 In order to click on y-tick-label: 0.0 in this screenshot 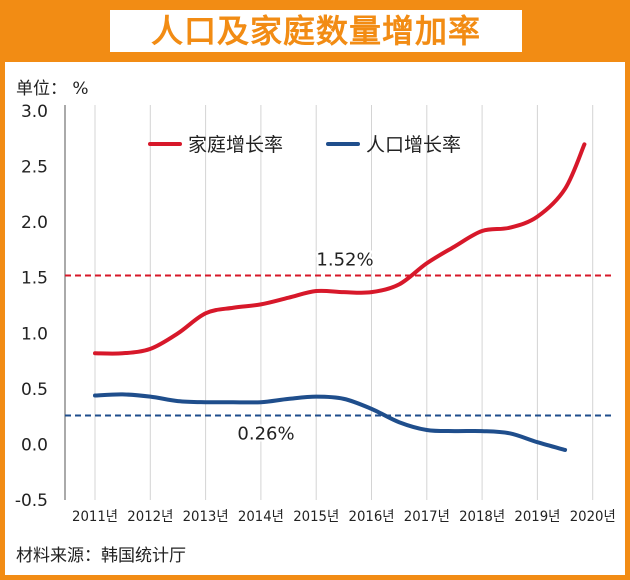, I will do `click(34, 445)`.